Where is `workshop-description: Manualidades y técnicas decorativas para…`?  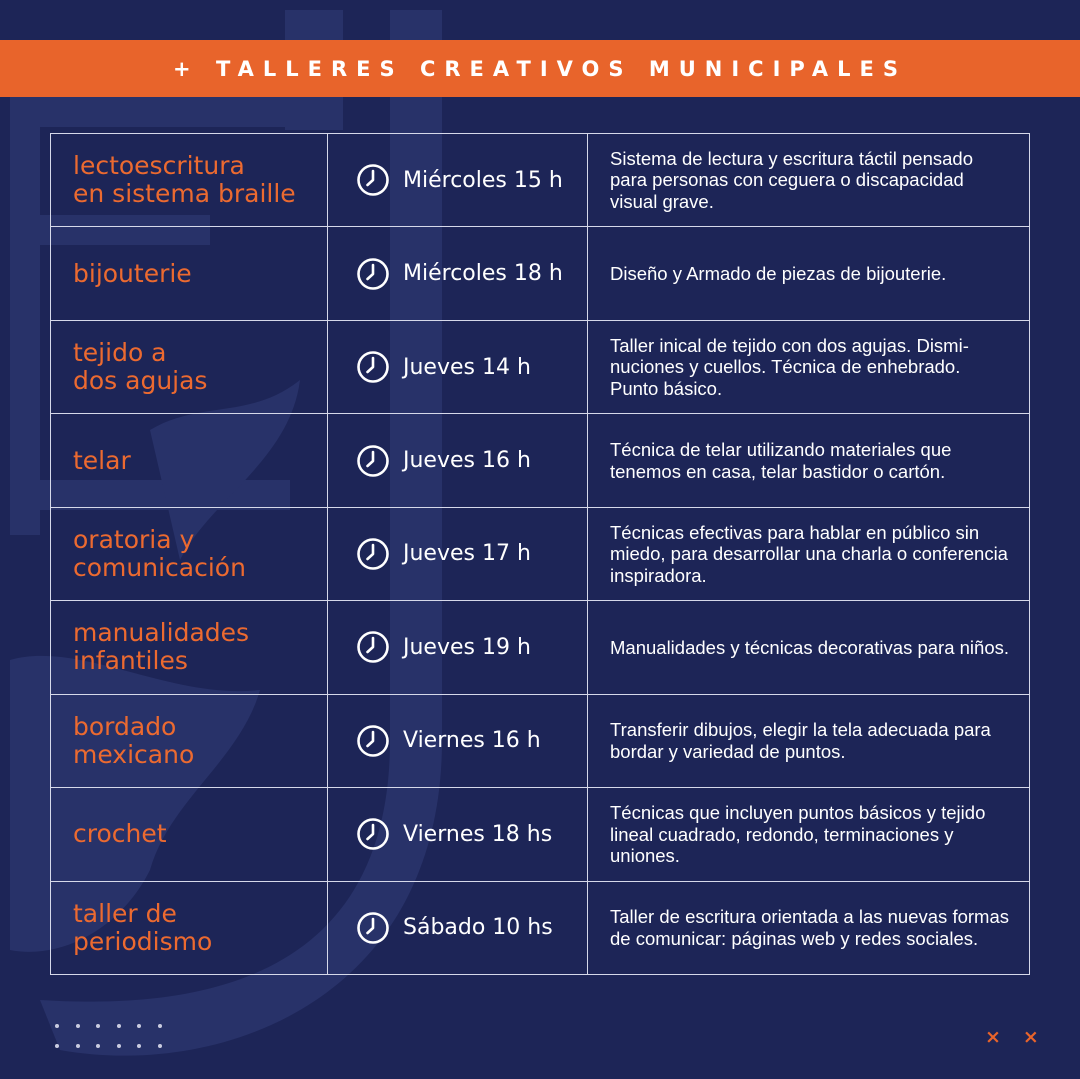
workshop-description: Manualidades y técnicas decorativas para… is located at coordinates (810, 647).